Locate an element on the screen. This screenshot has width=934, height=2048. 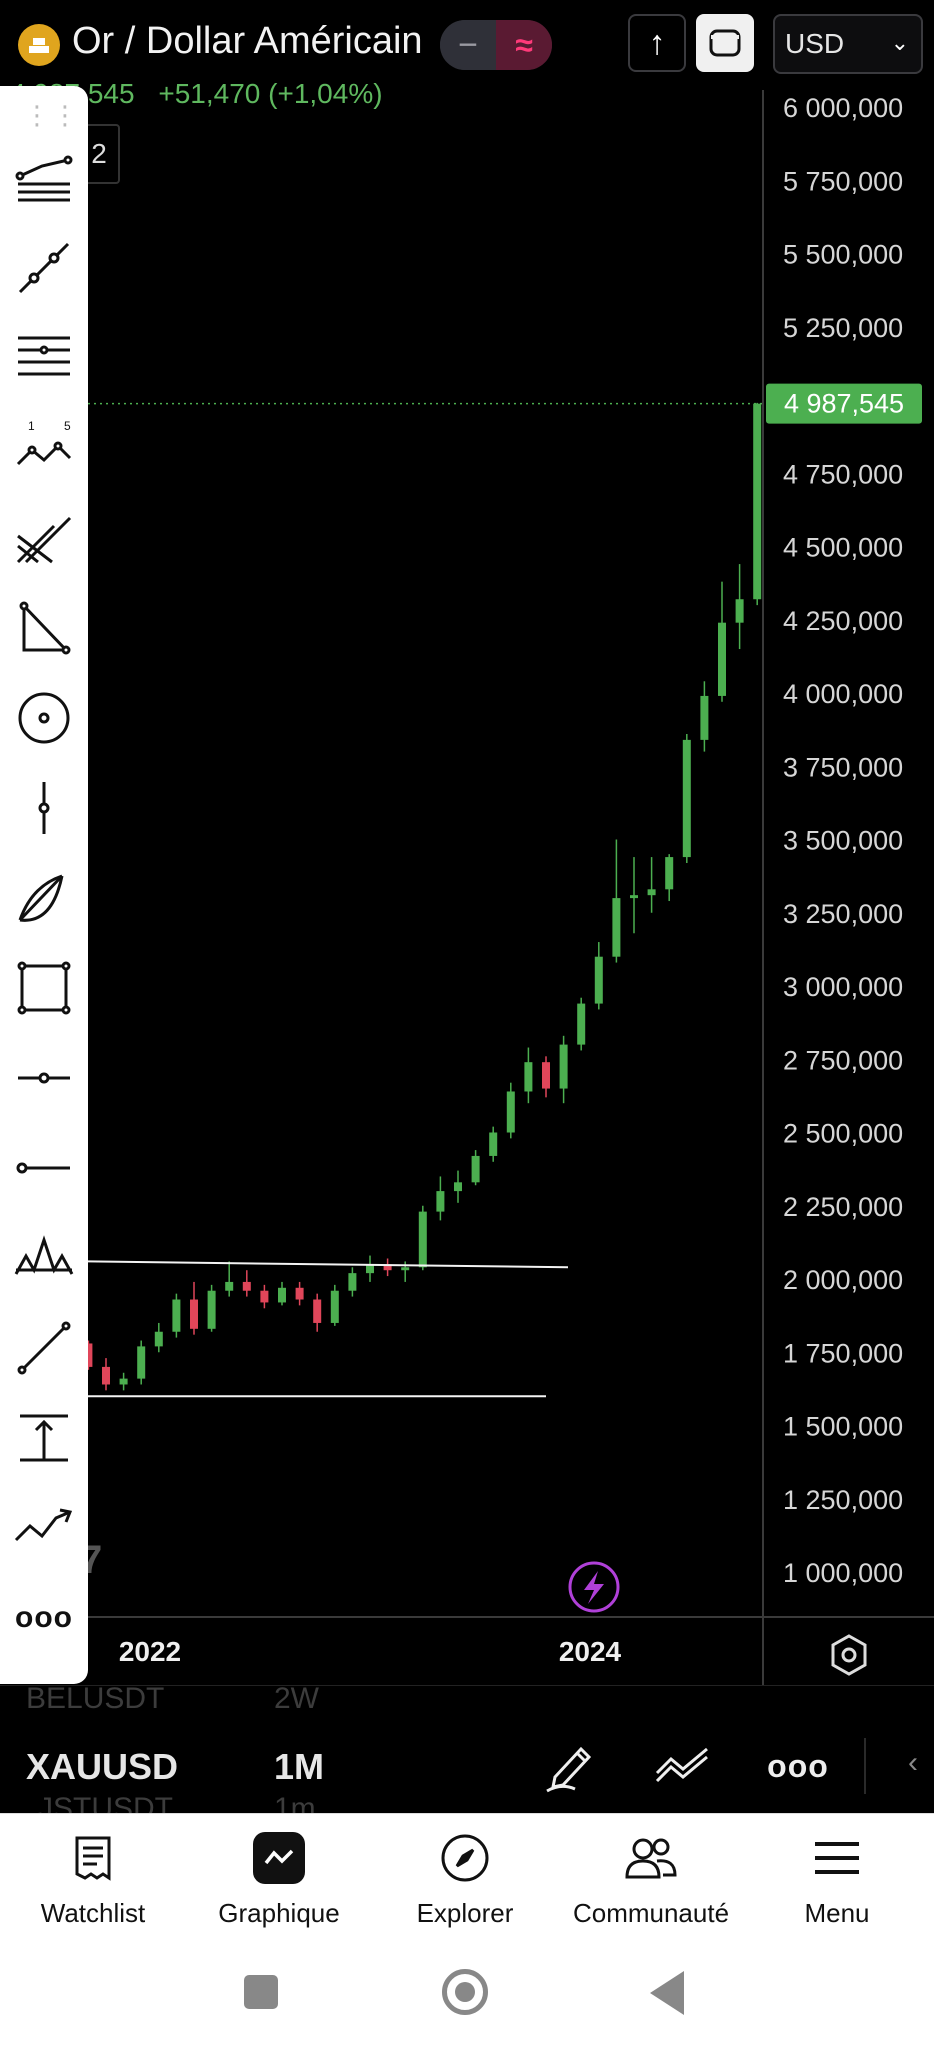
symbol-title: Or / Dollar Américain is located at coordinates (247, 41).